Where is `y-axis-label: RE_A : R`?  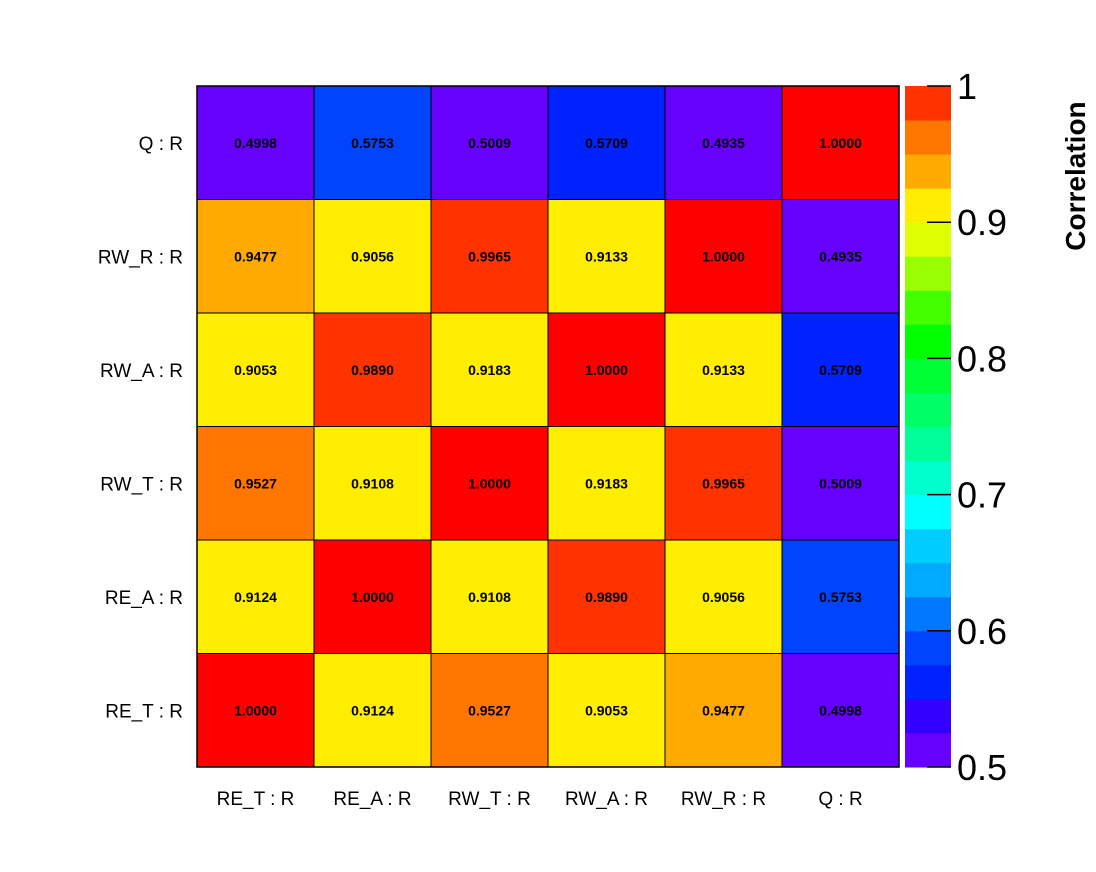
y-axis-label: RE_A : R is located at coordinates (144, 598).